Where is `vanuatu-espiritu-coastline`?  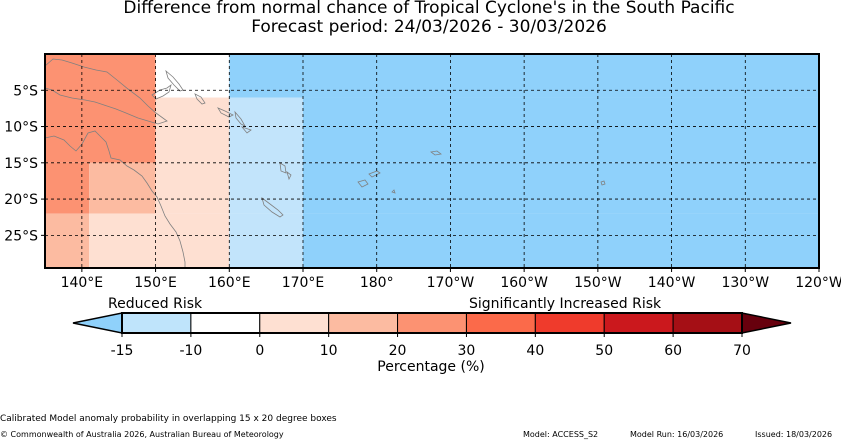
vanuatu-espiritu-coastline is located at coordinates (283, 168).